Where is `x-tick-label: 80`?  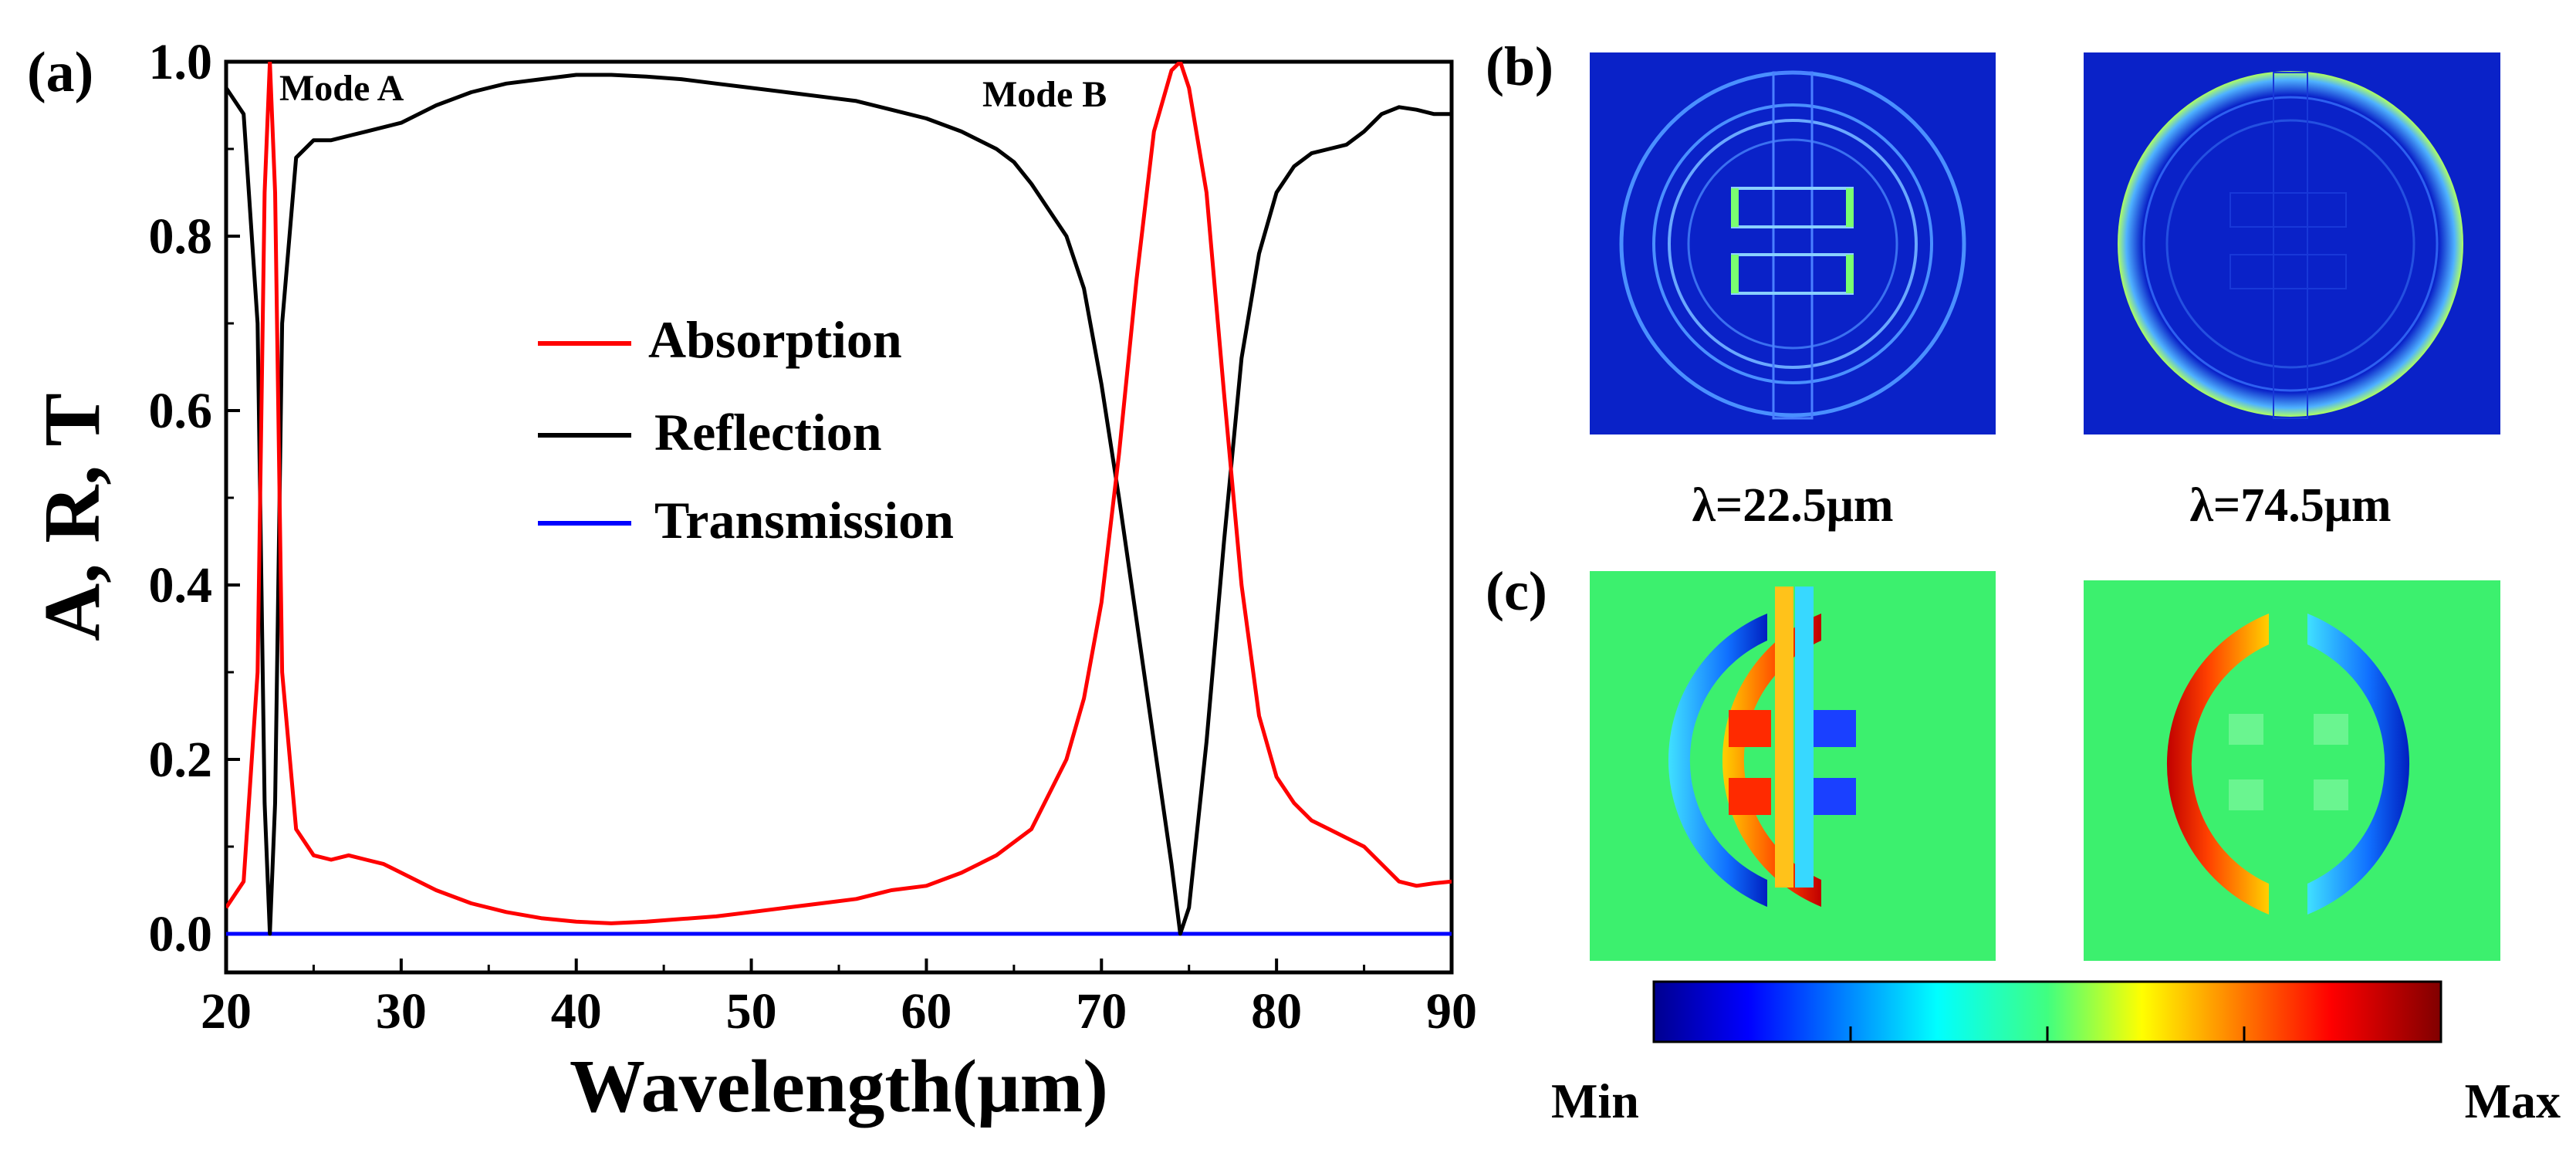
x-tick-label: 80 is located at coordinates (1276, 1012).